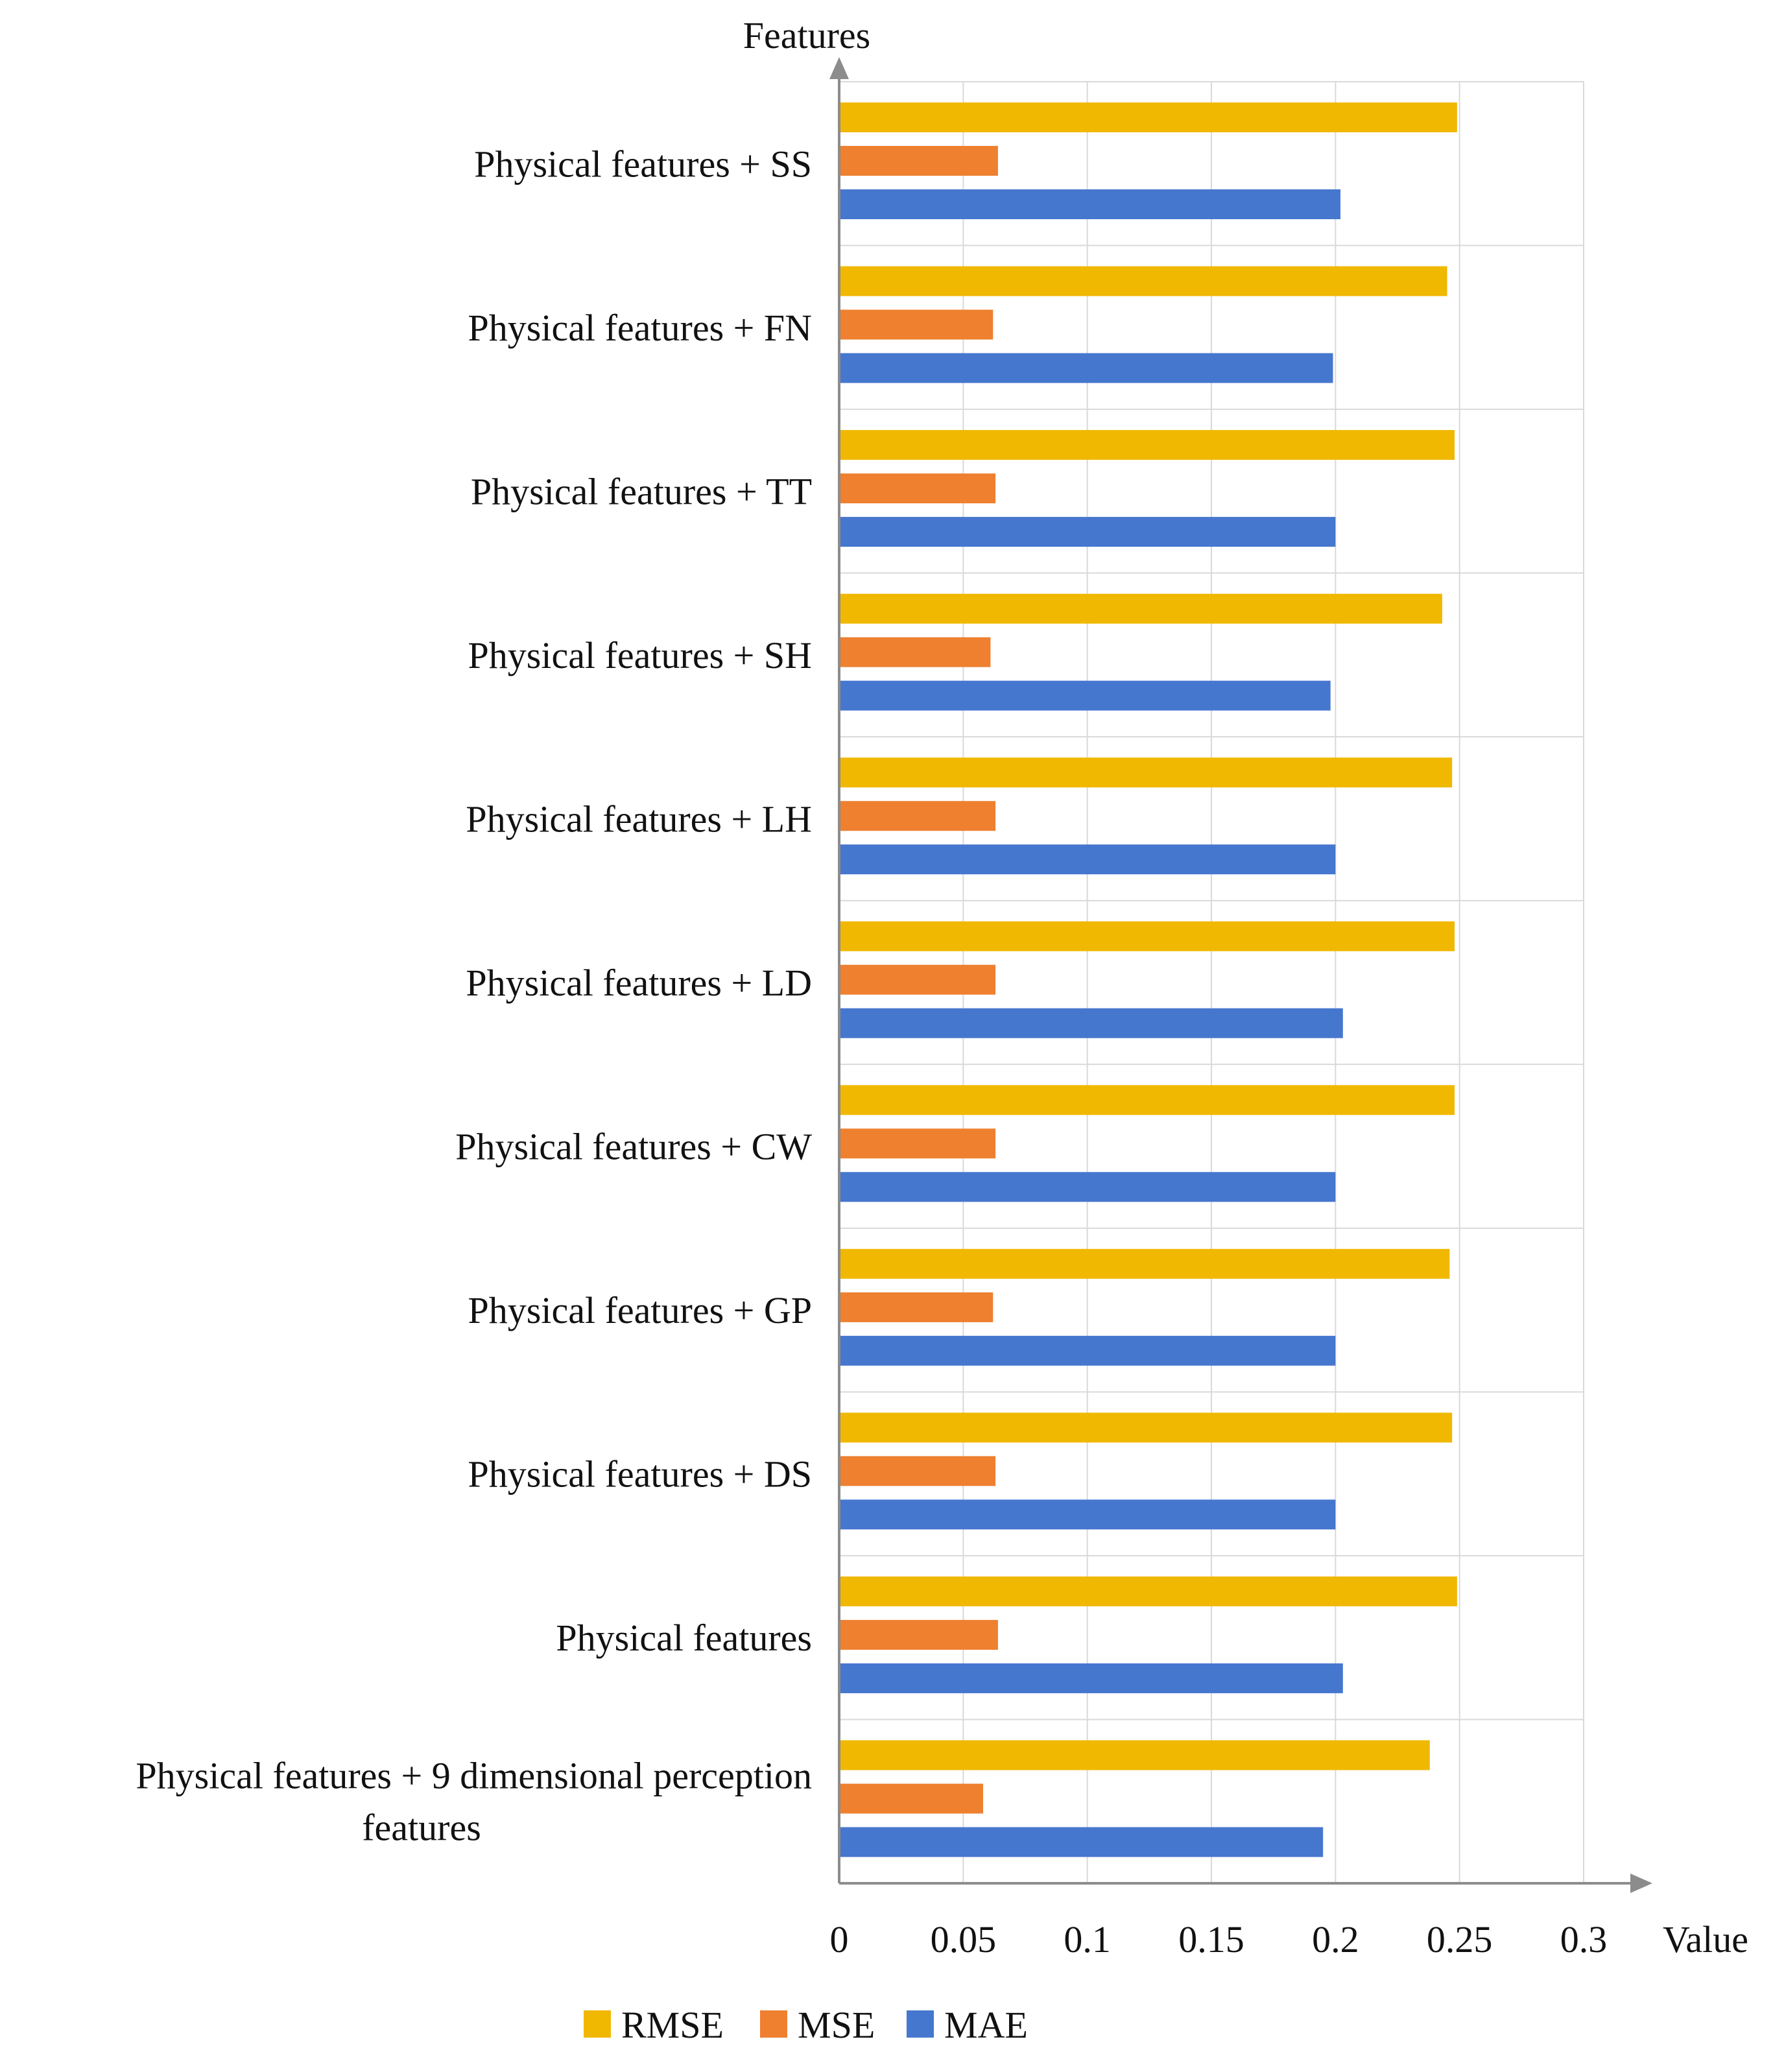 The height and width of the screenshot is (2072, 1773). I want to click on category-label: Physical features + GP, so click(640, 1310).